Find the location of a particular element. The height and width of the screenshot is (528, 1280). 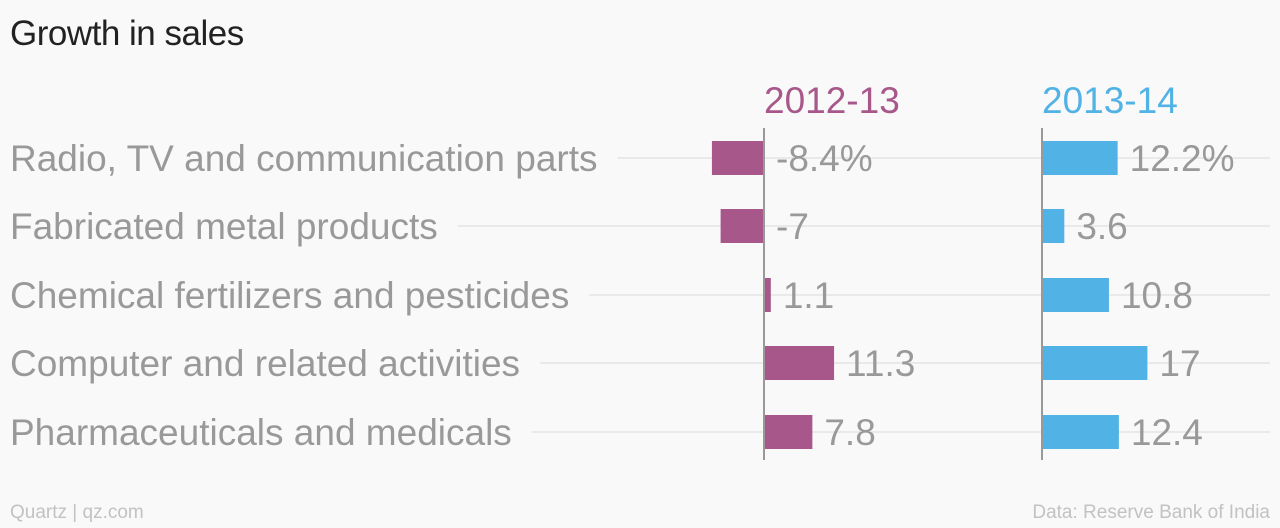

data-label-2012: -8.4% is located at coordinates (824, 158).